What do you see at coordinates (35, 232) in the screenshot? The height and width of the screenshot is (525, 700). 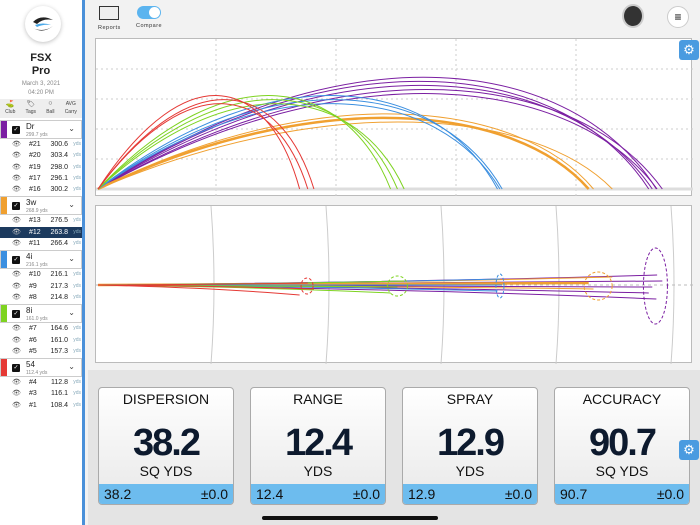 I see `shot-number: #12` at bounding box center [35, 232].